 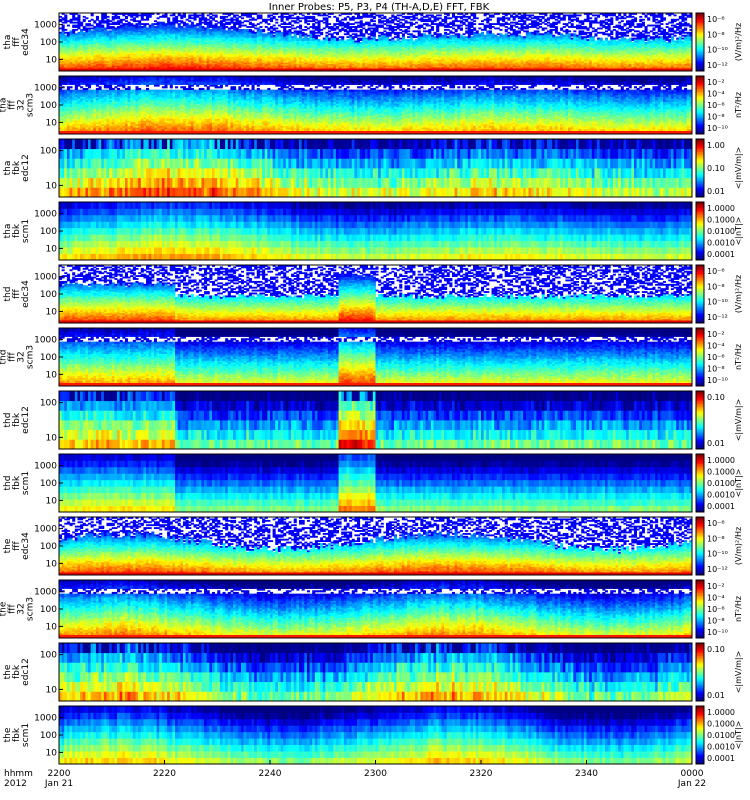 What do you see at coordinates (716, 695) in the screenshot?
I see `colorbar-tick-label: 0.01` at bounding box center [716, 695].